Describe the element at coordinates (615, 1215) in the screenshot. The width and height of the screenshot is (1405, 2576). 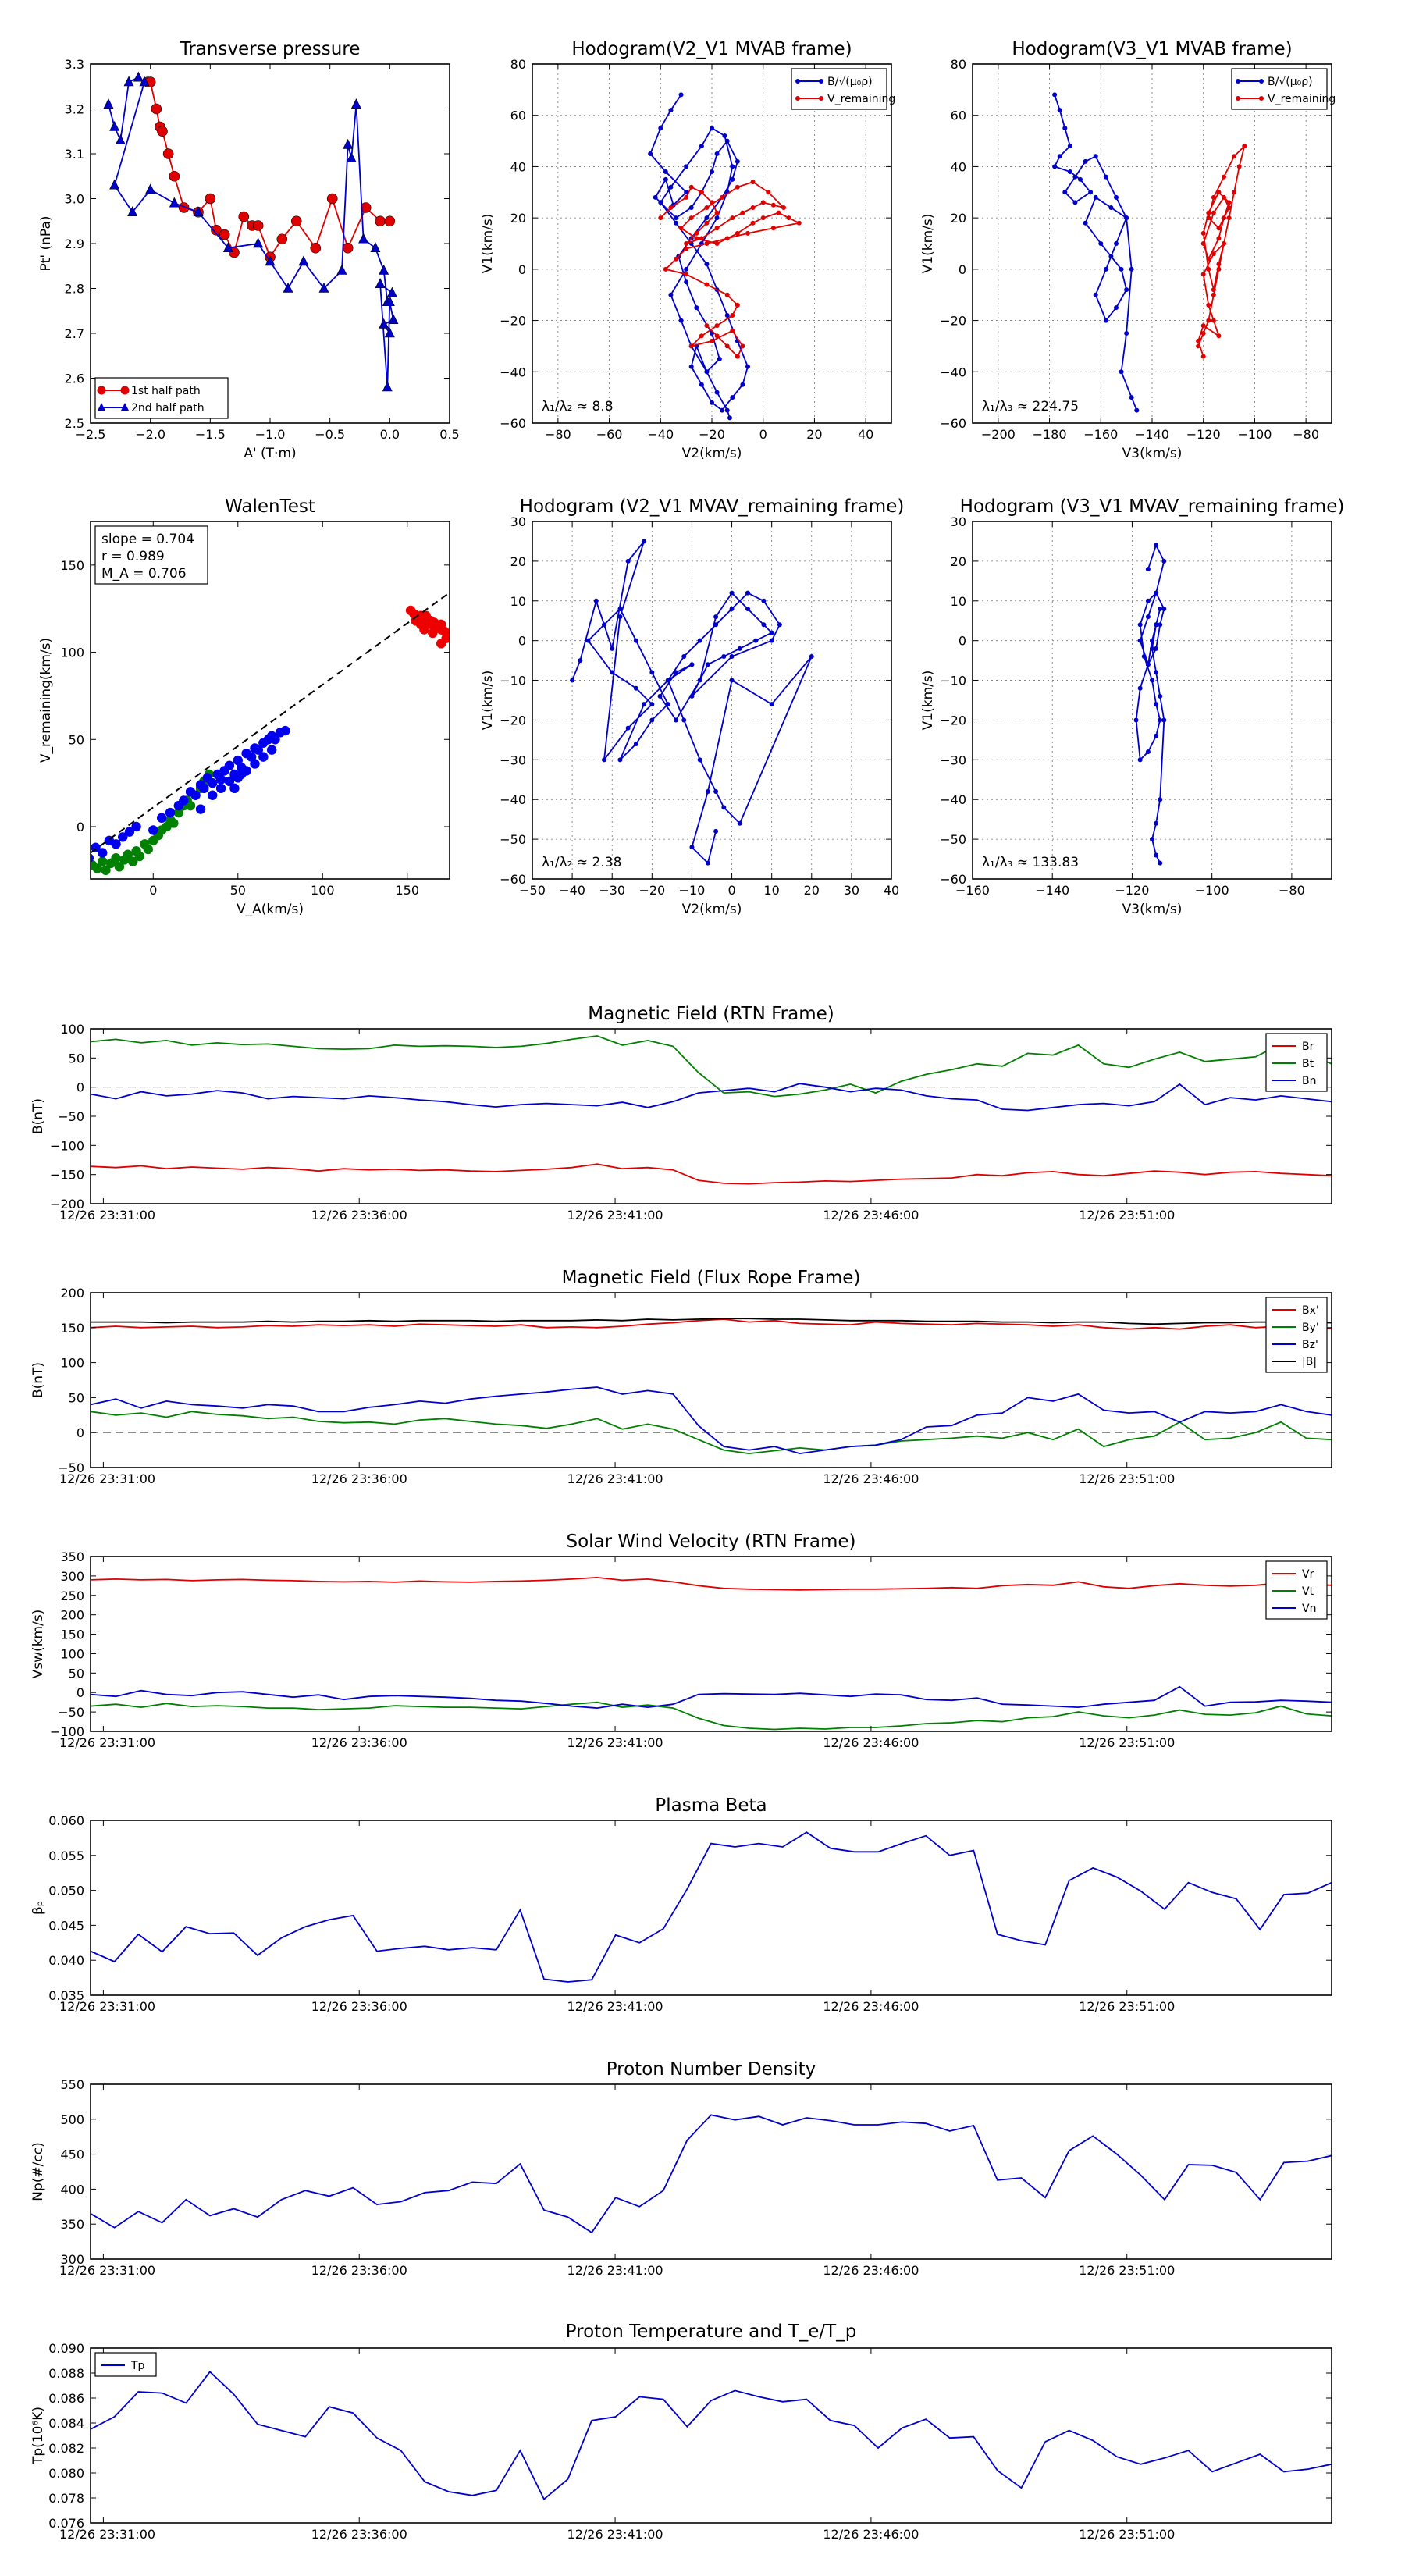
I see `x-tick-label: 12/26 23:41:00` at that location.